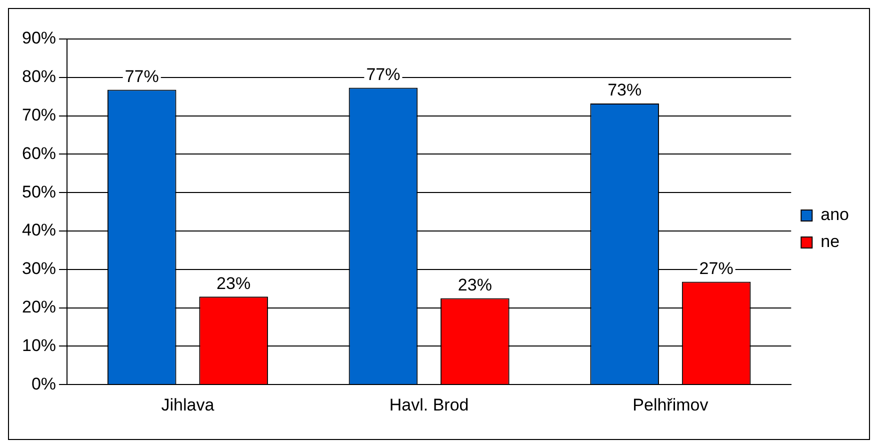  What do you see at coordinates (39, 230) in the screenshot?
I see `y-tick-label: 40%` at bounding box center [39, 230].